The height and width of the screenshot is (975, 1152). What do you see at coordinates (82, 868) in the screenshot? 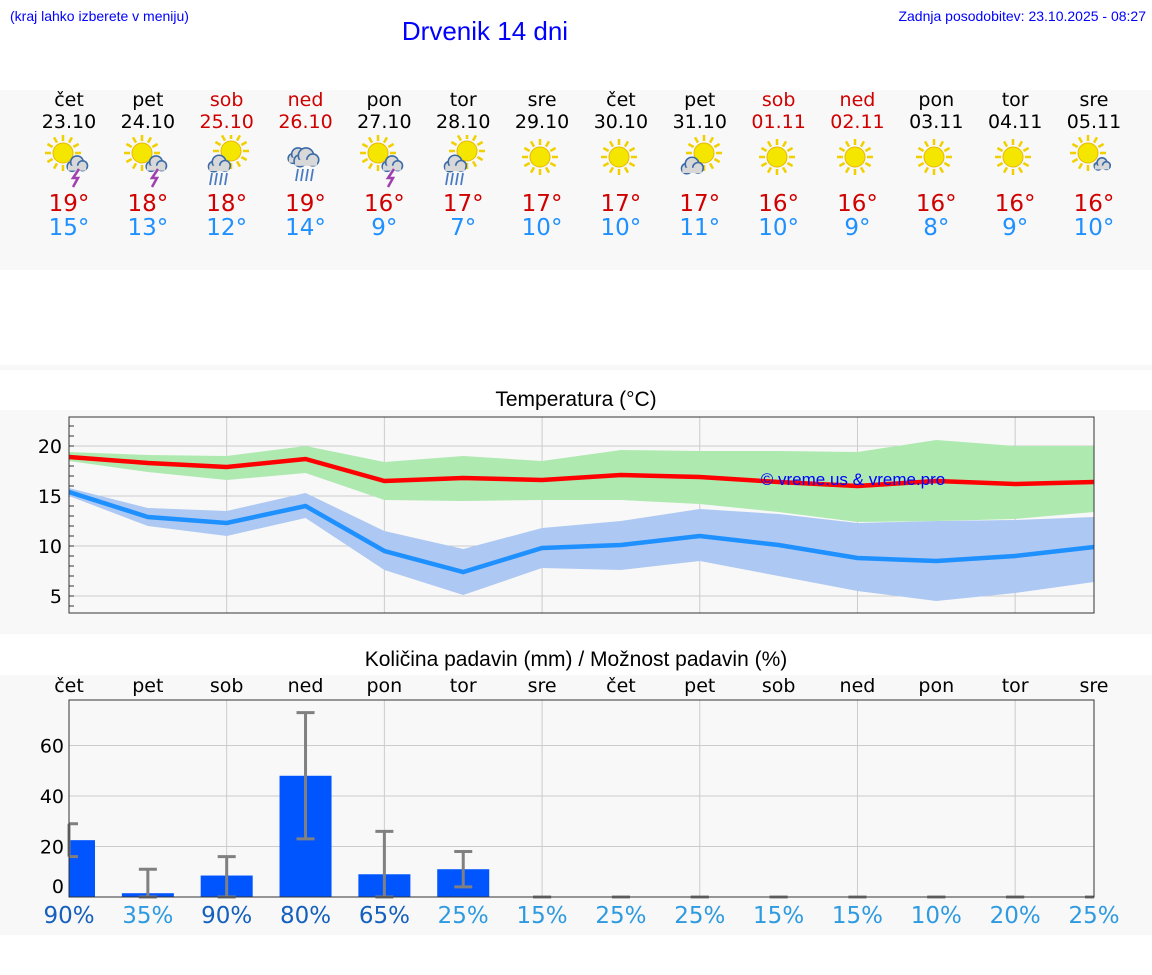
I see `precip-bar` at bounding box center [82, 868].